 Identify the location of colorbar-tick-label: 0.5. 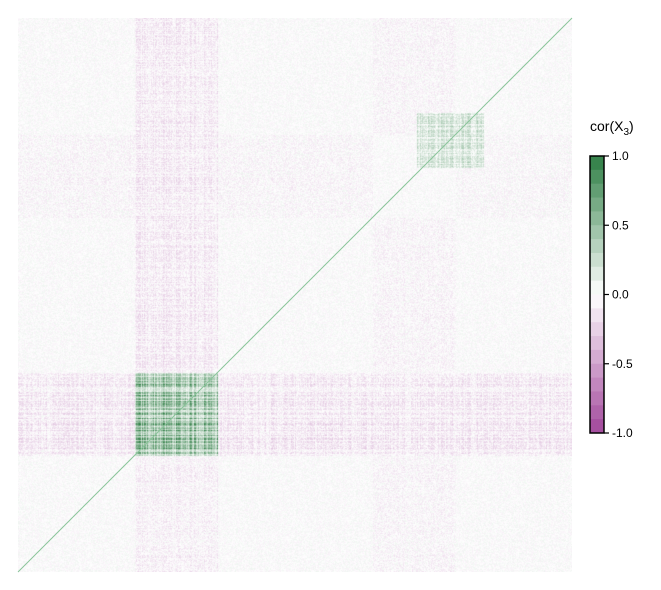
(620, 225).